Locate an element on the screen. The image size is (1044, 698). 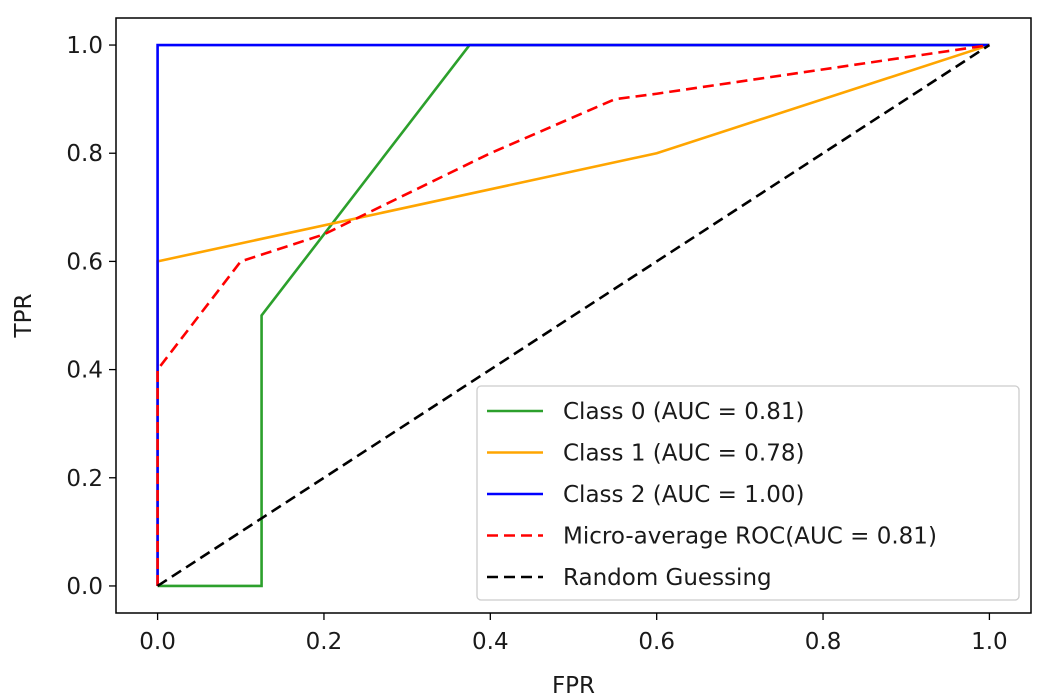
y-tick-label: 0.6 is located at coordinates (84, 262).